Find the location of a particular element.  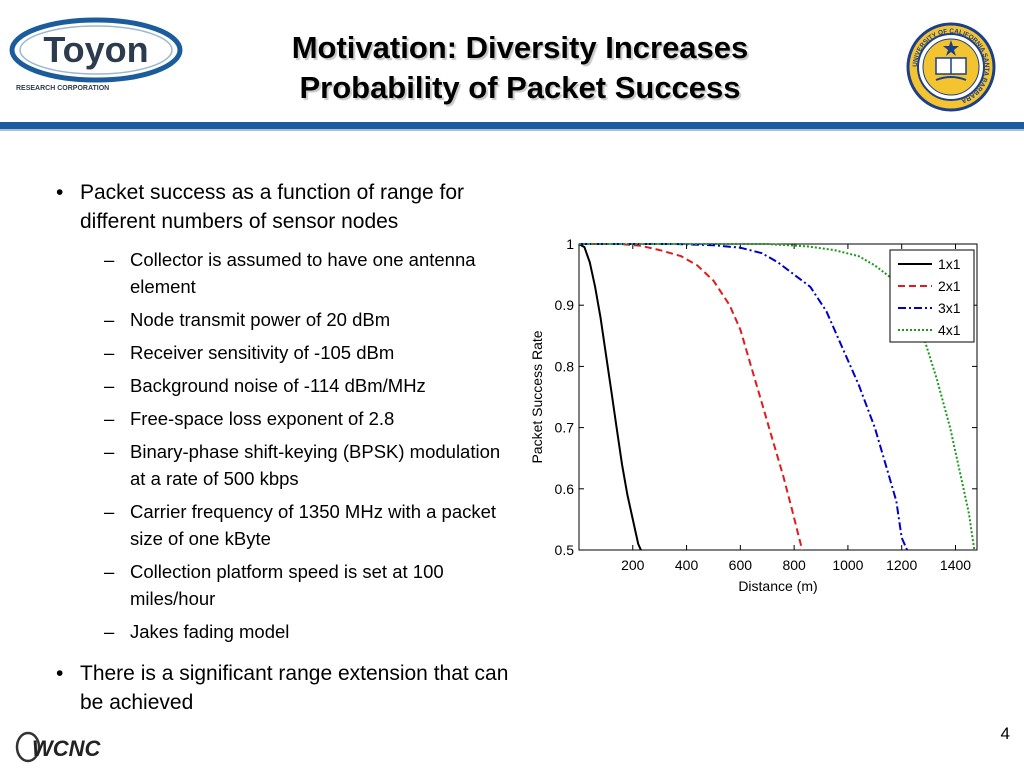

y-tick-label: 0.6 is located at coordinates (565, 489).